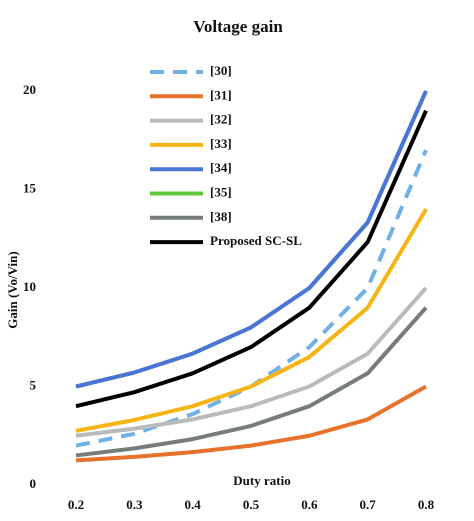 The width and height of the screenshot is (474, 521). What do you see at coordinates (309, 504) in the screenshot?
I see `x-tick-label: 0.6` at bounding box center [309, 504].